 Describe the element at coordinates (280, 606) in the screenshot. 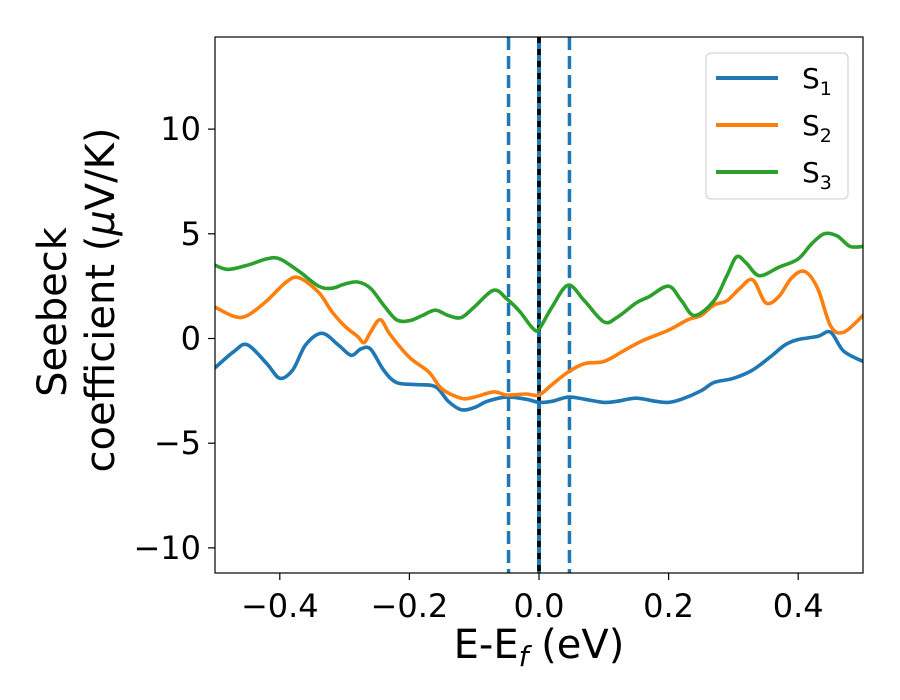

I see `x-tick-label: −0.4` at that location.